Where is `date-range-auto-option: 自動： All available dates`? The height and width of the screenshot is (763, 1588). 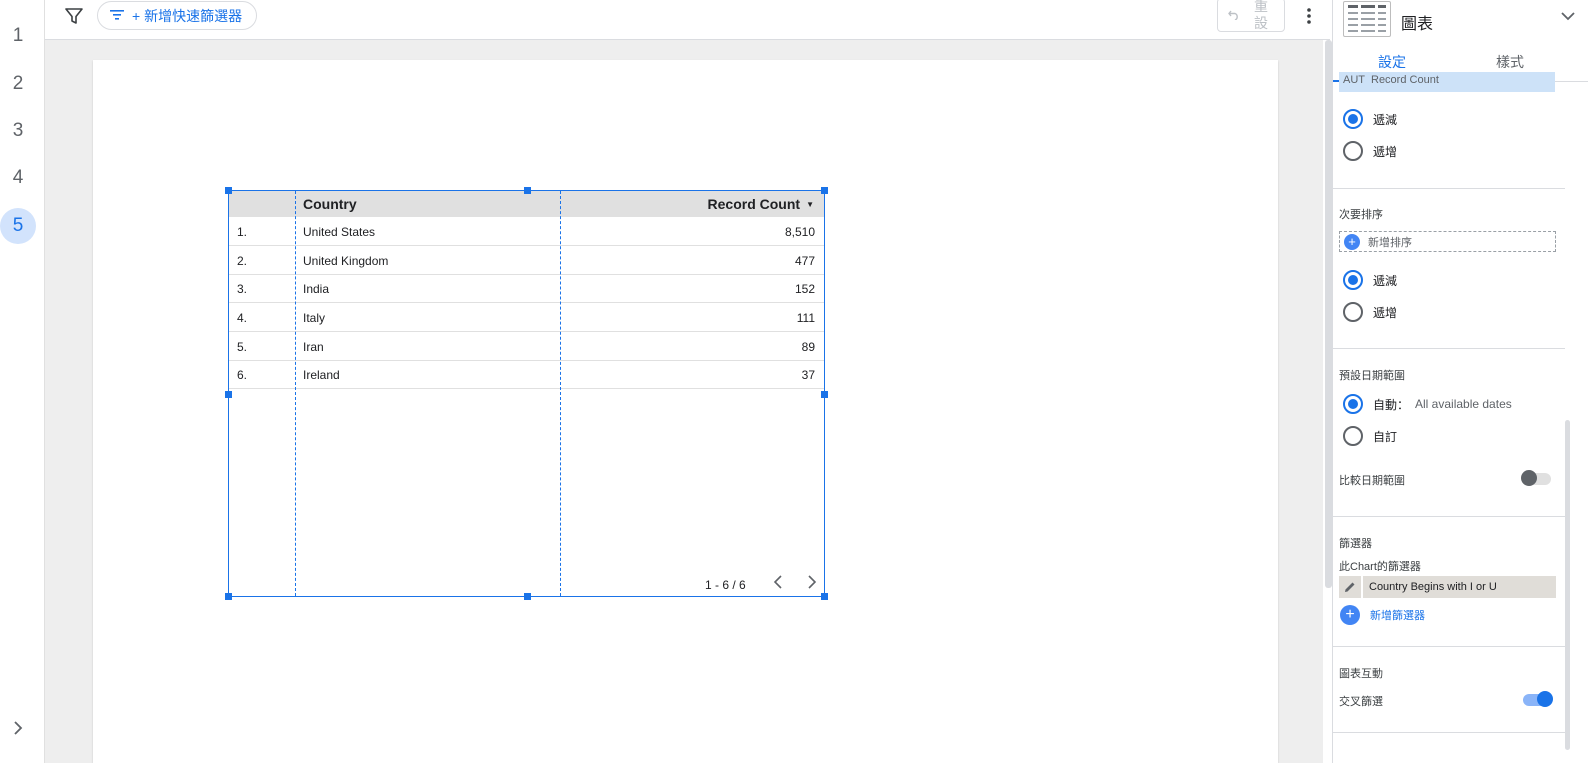
date-range-auto-option: 自動： All available dates is located at coordinates (1427, 404).